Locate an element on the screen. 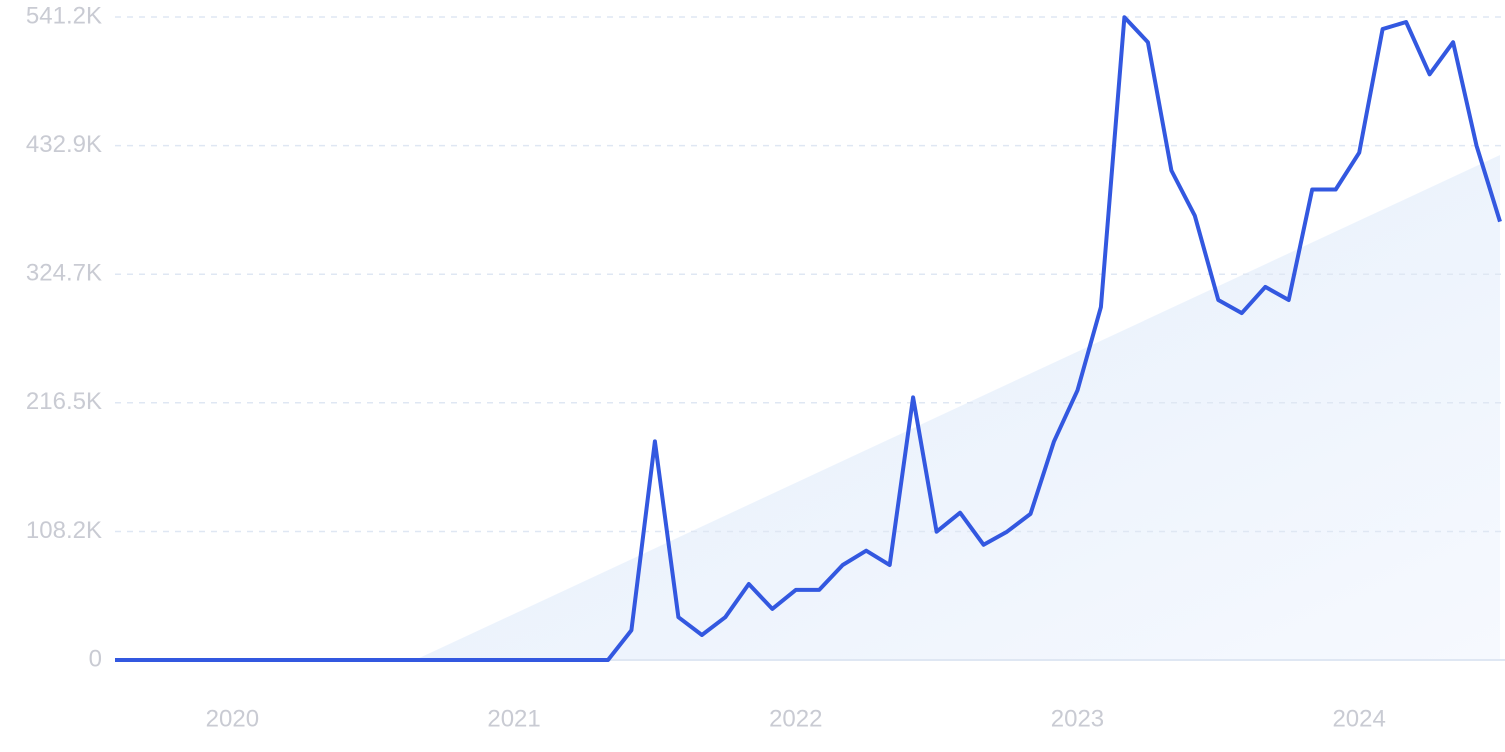 Image resolution: width=1505 pixels, height=752 pixels. y-tick-label: 216.5K is located at coordinates (64, 401).